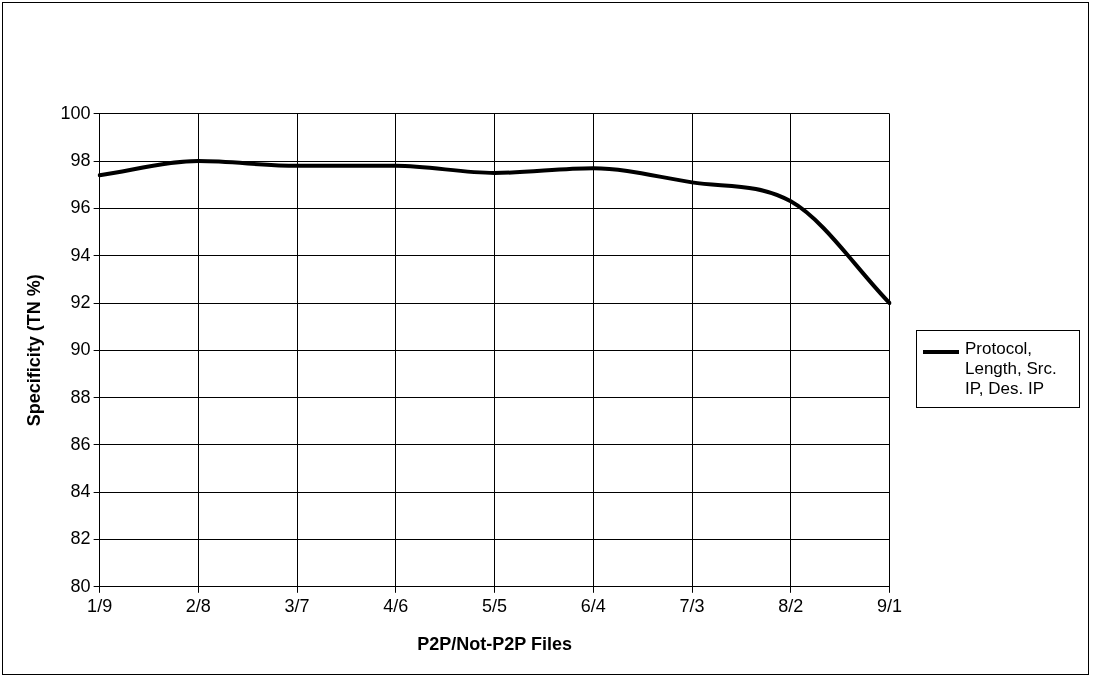 This screenshot has width=1093, height=679. Describe the element at coordinates (80, 160) in the screenshot. I see `y-tick-label: 98` at that location.